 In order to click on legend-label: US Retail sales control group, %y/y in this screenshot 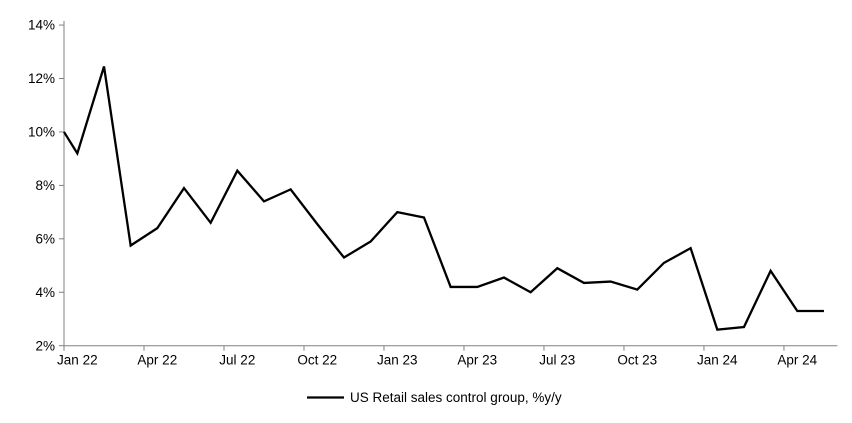, I will do `click(456, 397)`.